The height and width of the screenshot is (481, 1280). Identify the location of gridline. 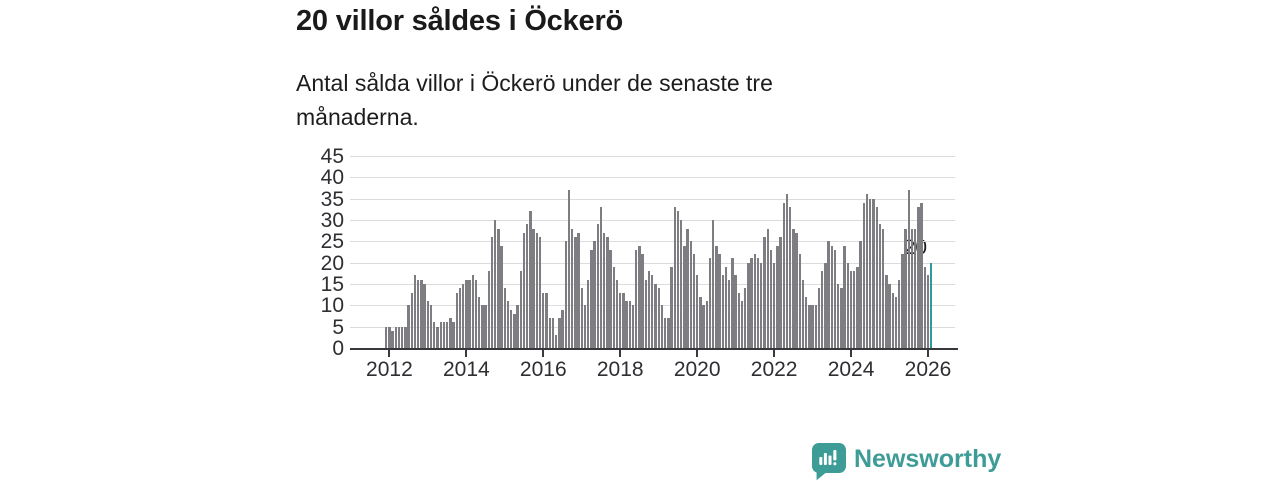
(652, 156).